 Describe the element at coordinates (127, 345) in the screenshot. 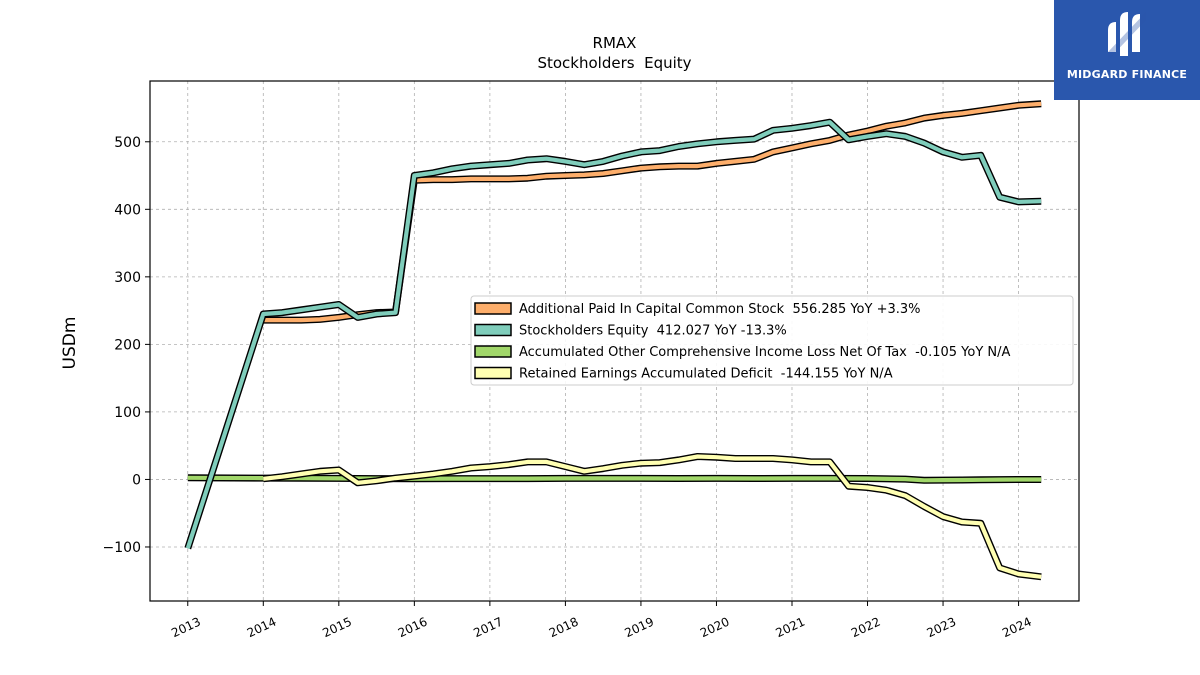

I see `y-tick-label: 200` at that location.